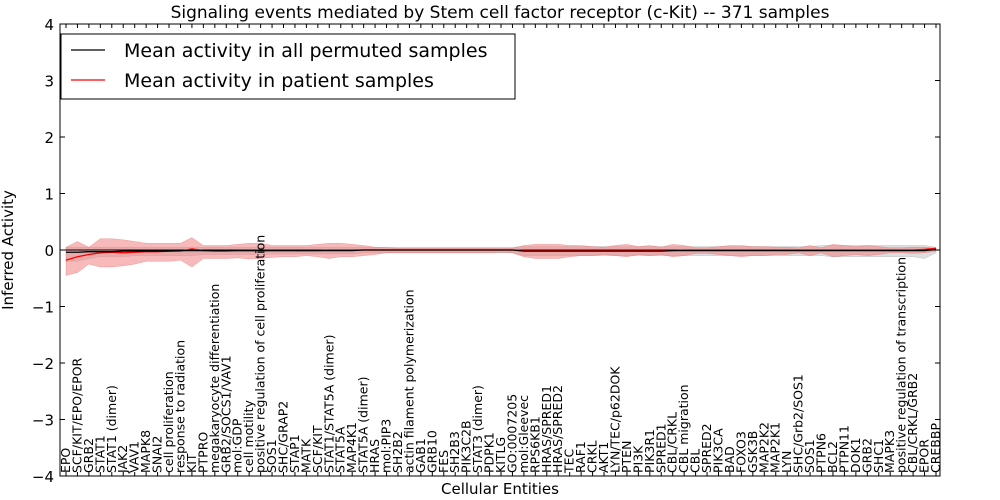  Describe the element at coordinates (672, 442) in the screenshot. I see `x-tick-label: CBL/CRKL` at that location.